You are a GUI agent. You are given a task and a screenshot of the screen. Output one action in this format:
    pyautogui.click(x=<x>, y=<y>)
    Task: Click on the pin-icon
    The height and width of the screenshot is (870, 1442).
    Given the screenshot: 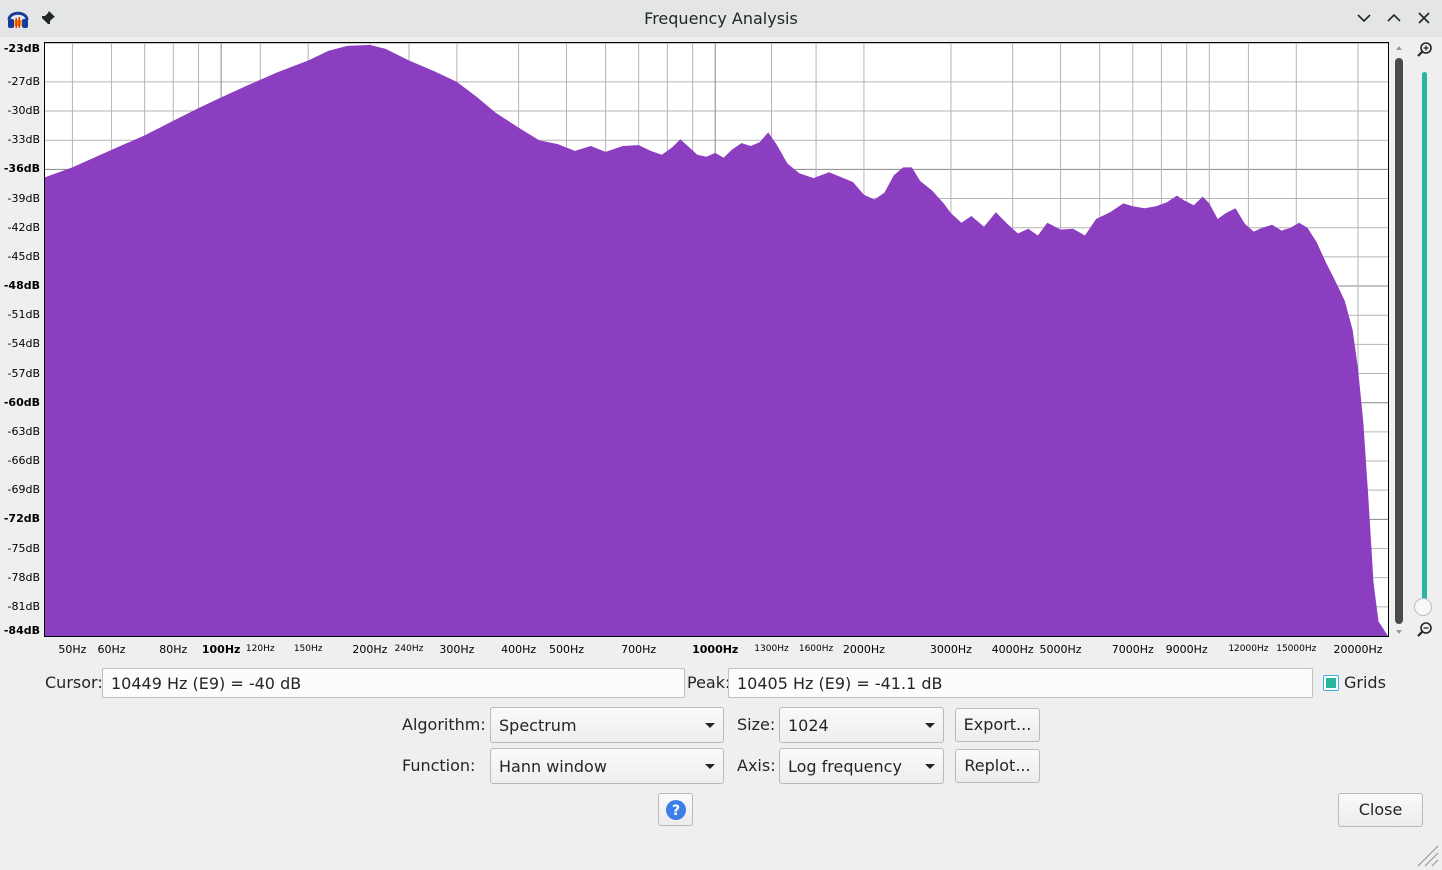 What is the action you would take?
    pyautogui.click(x=48, y=18)
    